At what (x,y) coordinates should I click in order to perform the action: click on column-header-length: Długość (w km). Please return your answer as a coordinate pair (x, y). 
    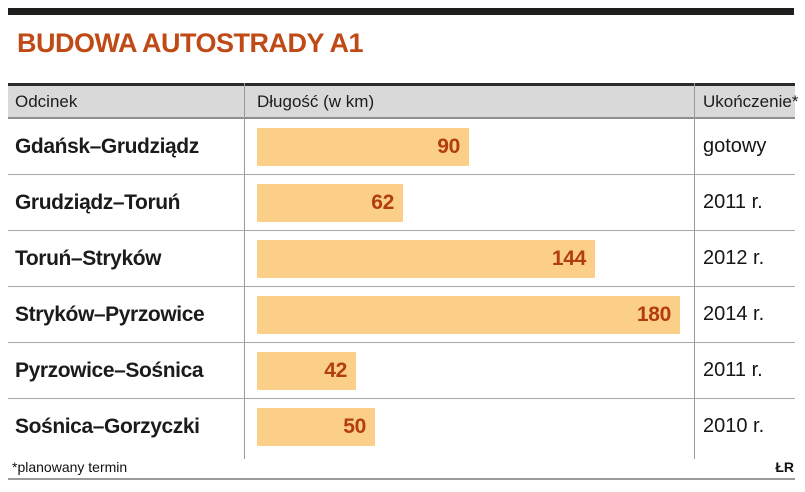
    Looking at the image, I should click on (316, 101).